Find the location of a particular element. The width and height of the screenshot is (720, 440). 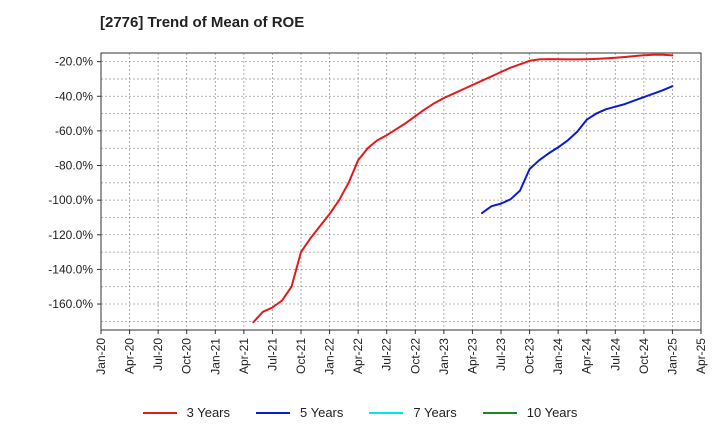

x-tick-label: Oct-23 is located at coordinates (530, 356).